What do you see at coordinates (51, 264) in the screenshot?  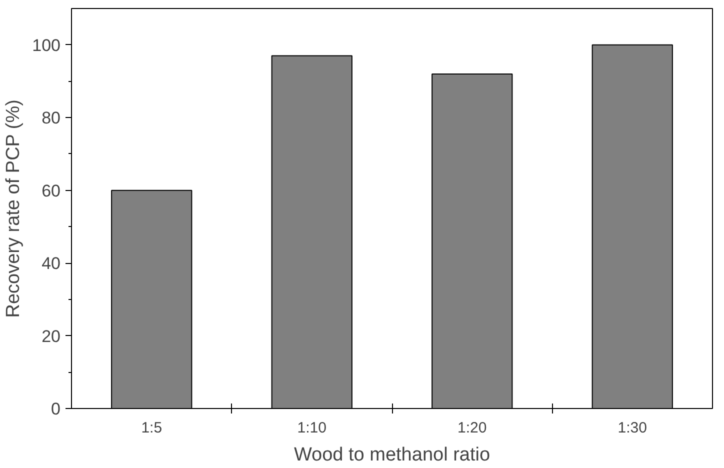 I see `y-tick-label: 40` at bounding box center [51, 264].